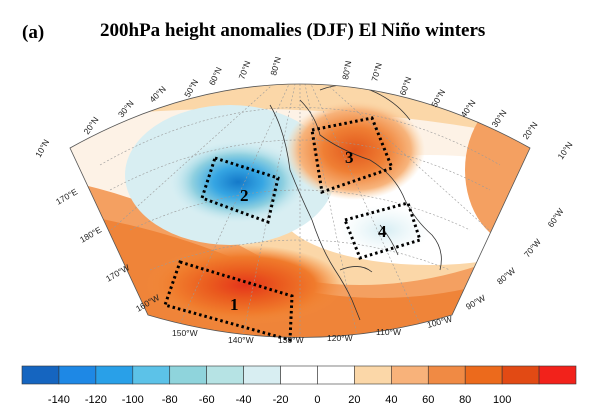  What do you see at coordinates (354, 400) in the screenshot?
I see `colorbar-tick-label: 20` at bounding box center [354, 400].